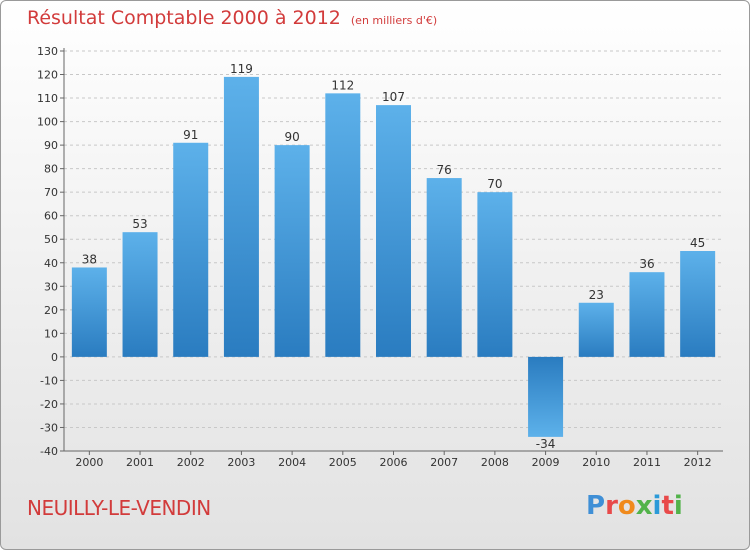  What do you see at coordinates (444, 267) in the screenshot?
I see `bar-2007` at bounding box center [444, 267].